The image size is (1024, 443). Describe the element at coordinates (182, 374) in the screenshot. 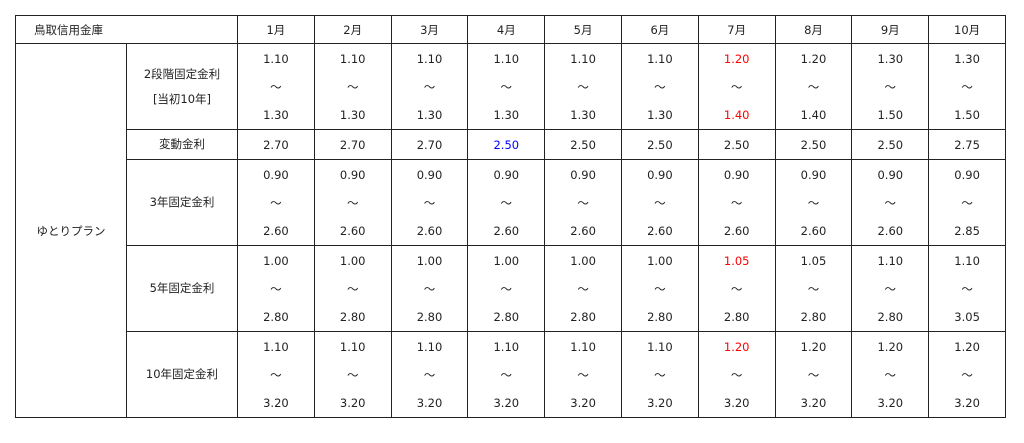

I see `rate-type-label: 10年固定金利` at that location.